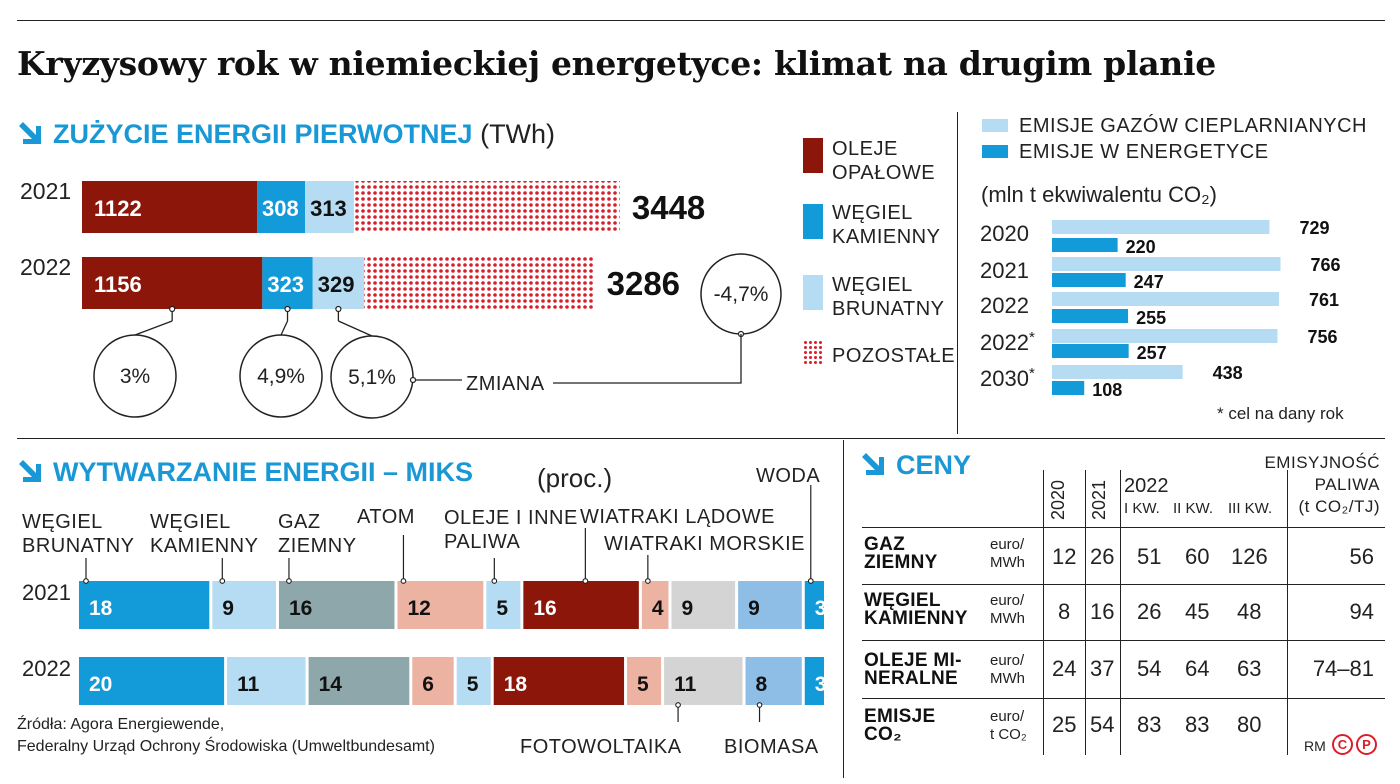  I want to click on emissions-footnote: * cel na dany rok, so click(1280, 413).